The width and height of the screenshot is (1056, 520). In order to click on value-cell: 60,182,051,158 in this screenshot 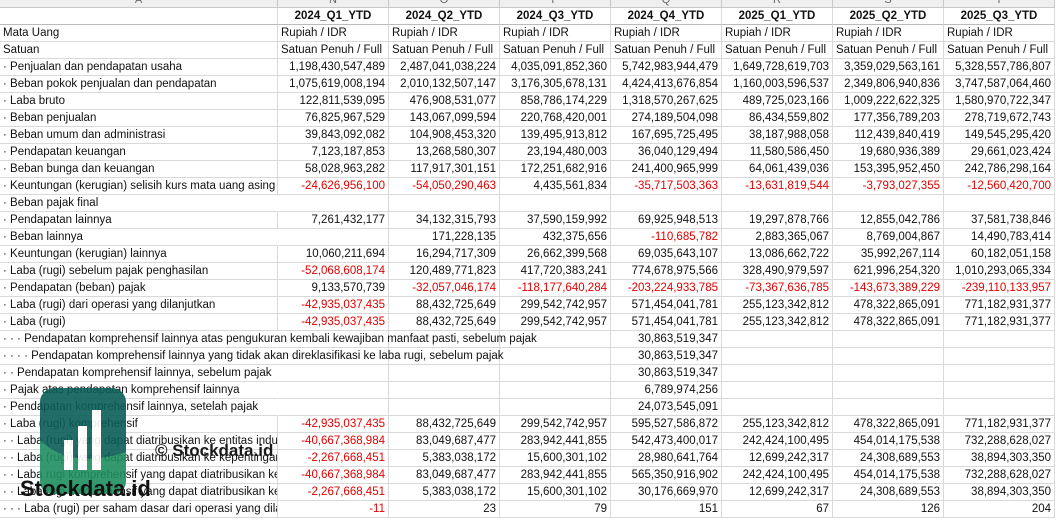, I will do `click(999, 254)`.